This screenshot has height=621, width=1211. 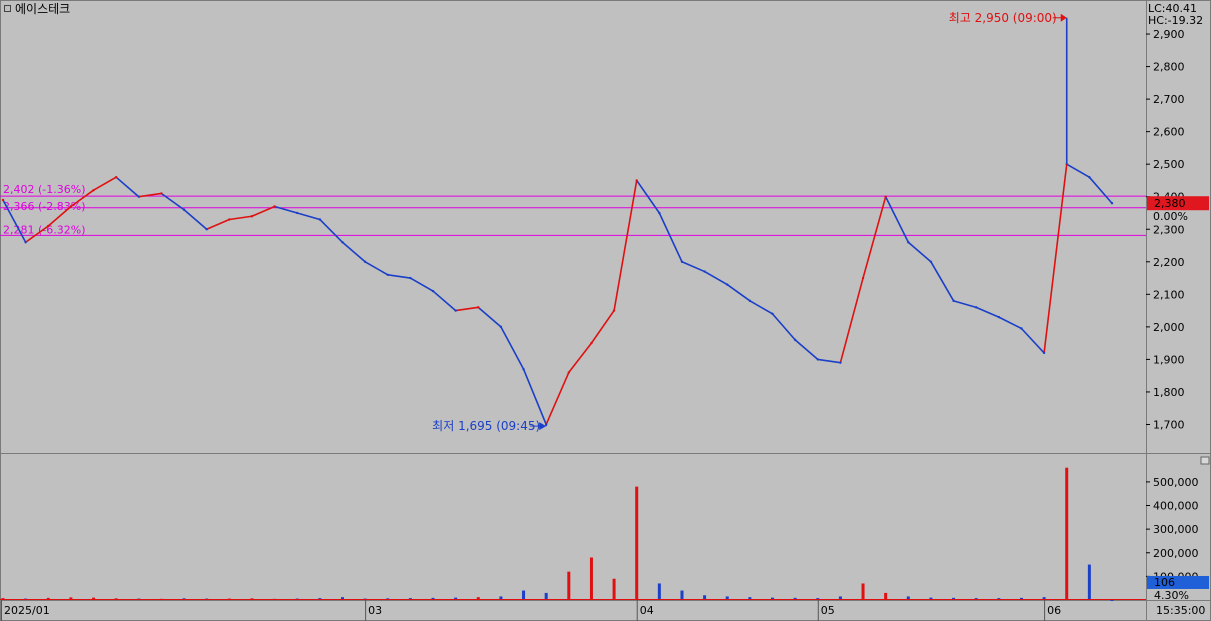 I want to click on pane-toggle-icon, so click(x=1205, y=460).